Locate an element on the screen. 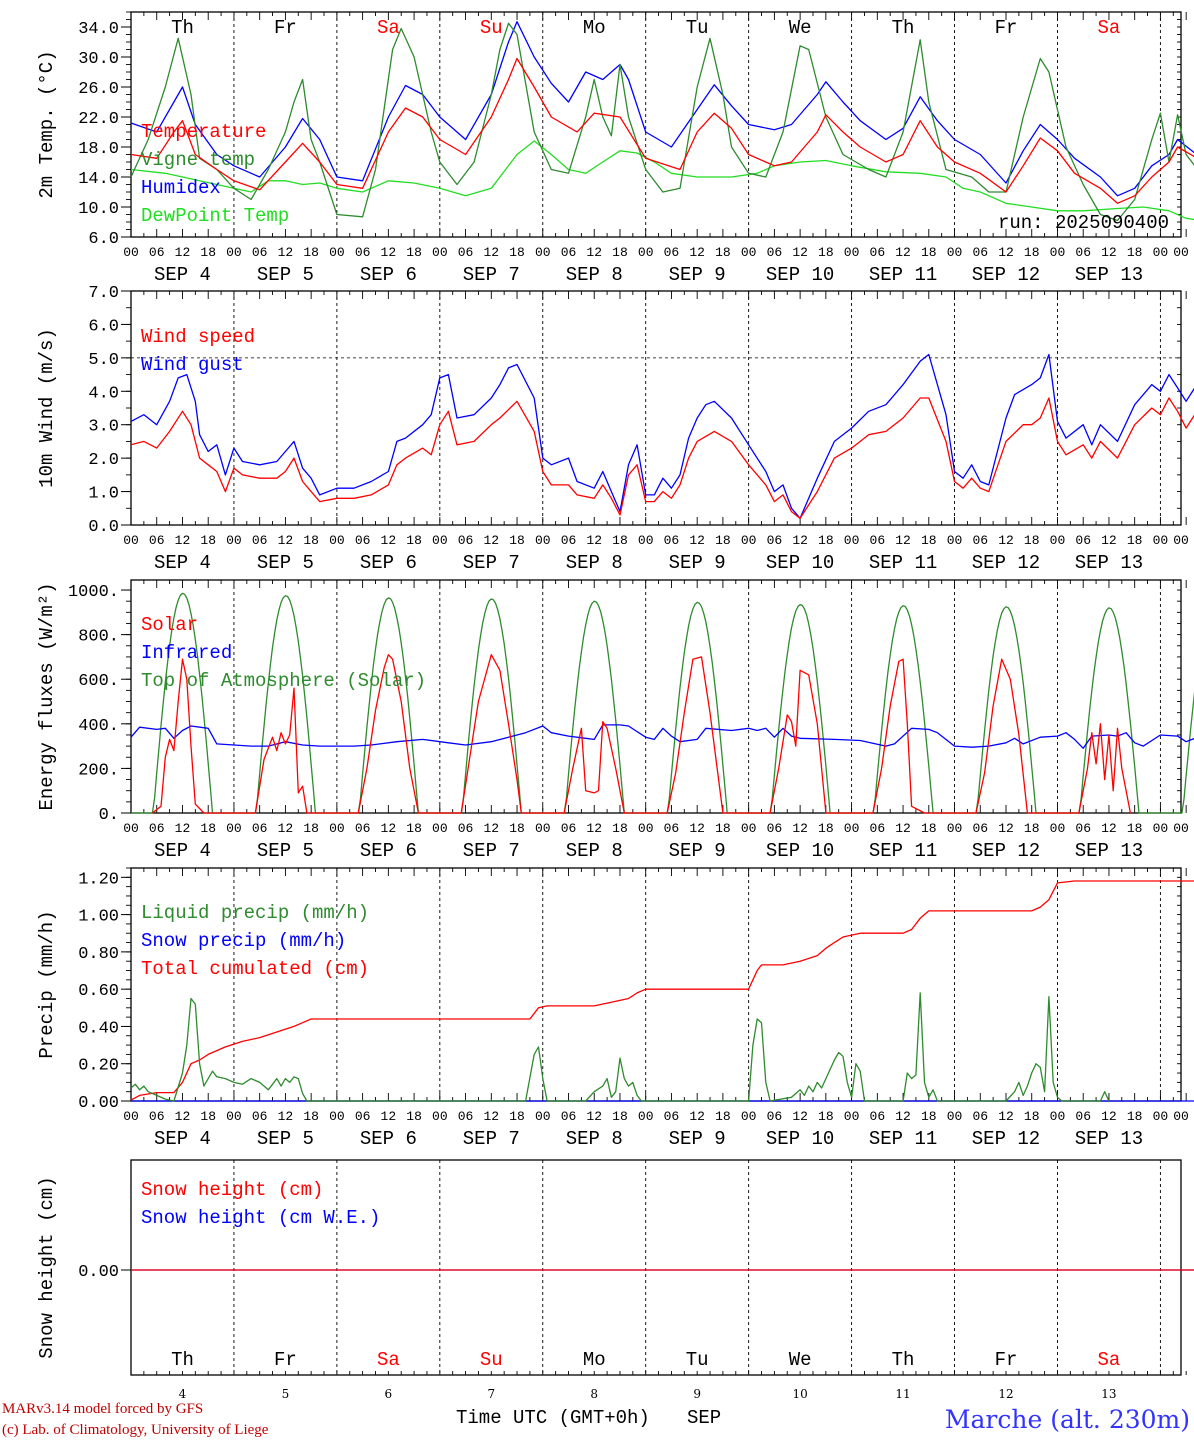 This screenshot has width=1194, height=1440. day-name-label: Mo is located at coordinates (594, 1360).